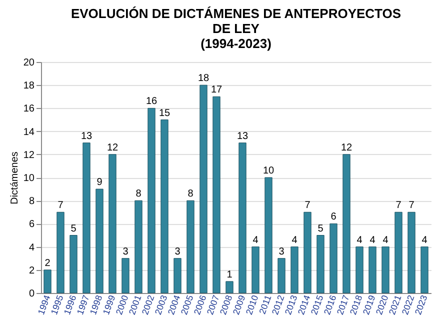  I want to click on data-label: 10, so click(268, 171).